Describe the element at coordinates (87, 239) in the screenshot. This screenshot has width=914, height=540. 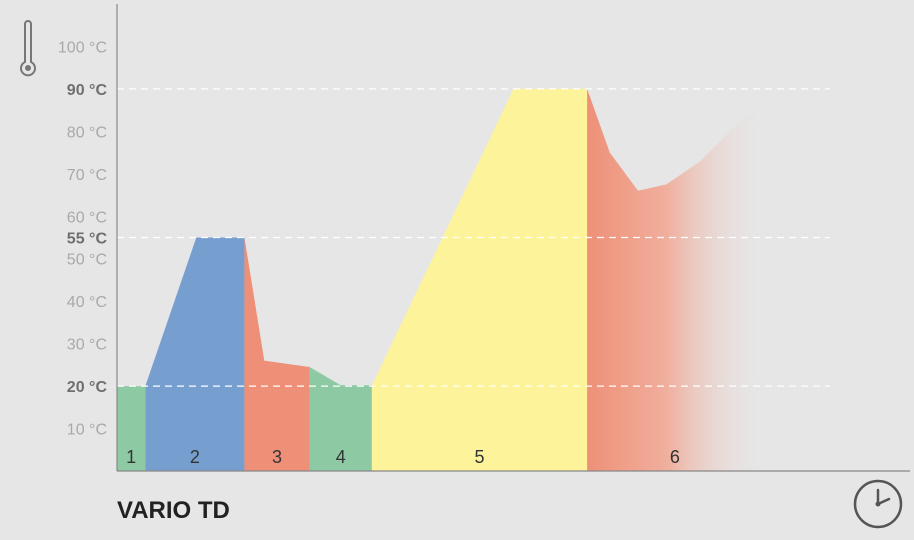
I see `y-tick-label: 55 °C` at that location.